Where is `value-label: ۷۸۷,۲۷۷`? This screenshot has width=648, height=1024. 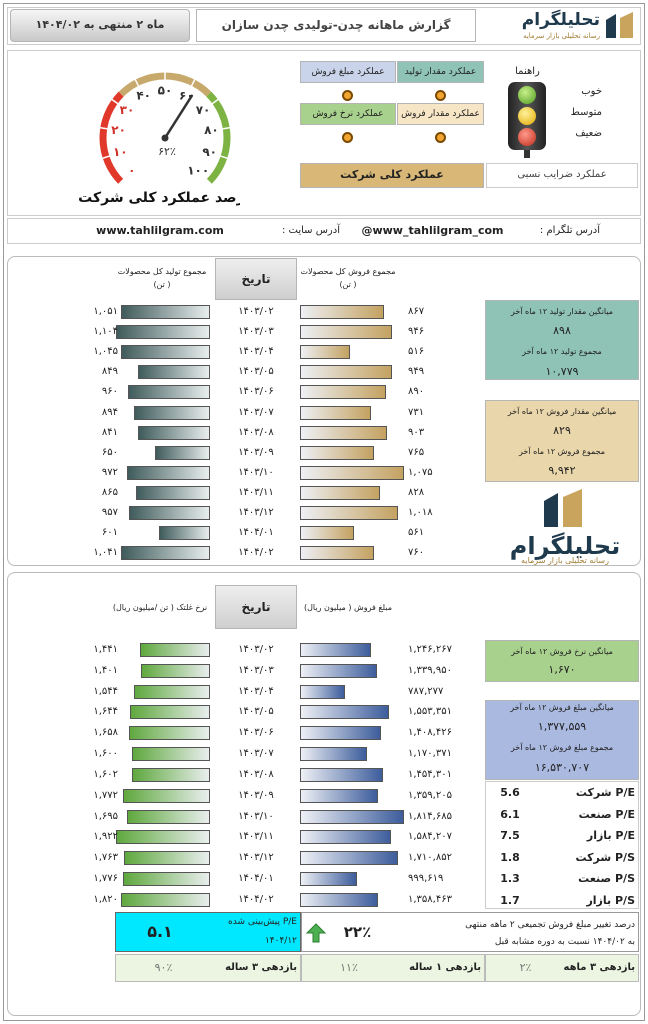
value-label: ۷۸۷,۲۷۷ is located at coordinates (426, 691).